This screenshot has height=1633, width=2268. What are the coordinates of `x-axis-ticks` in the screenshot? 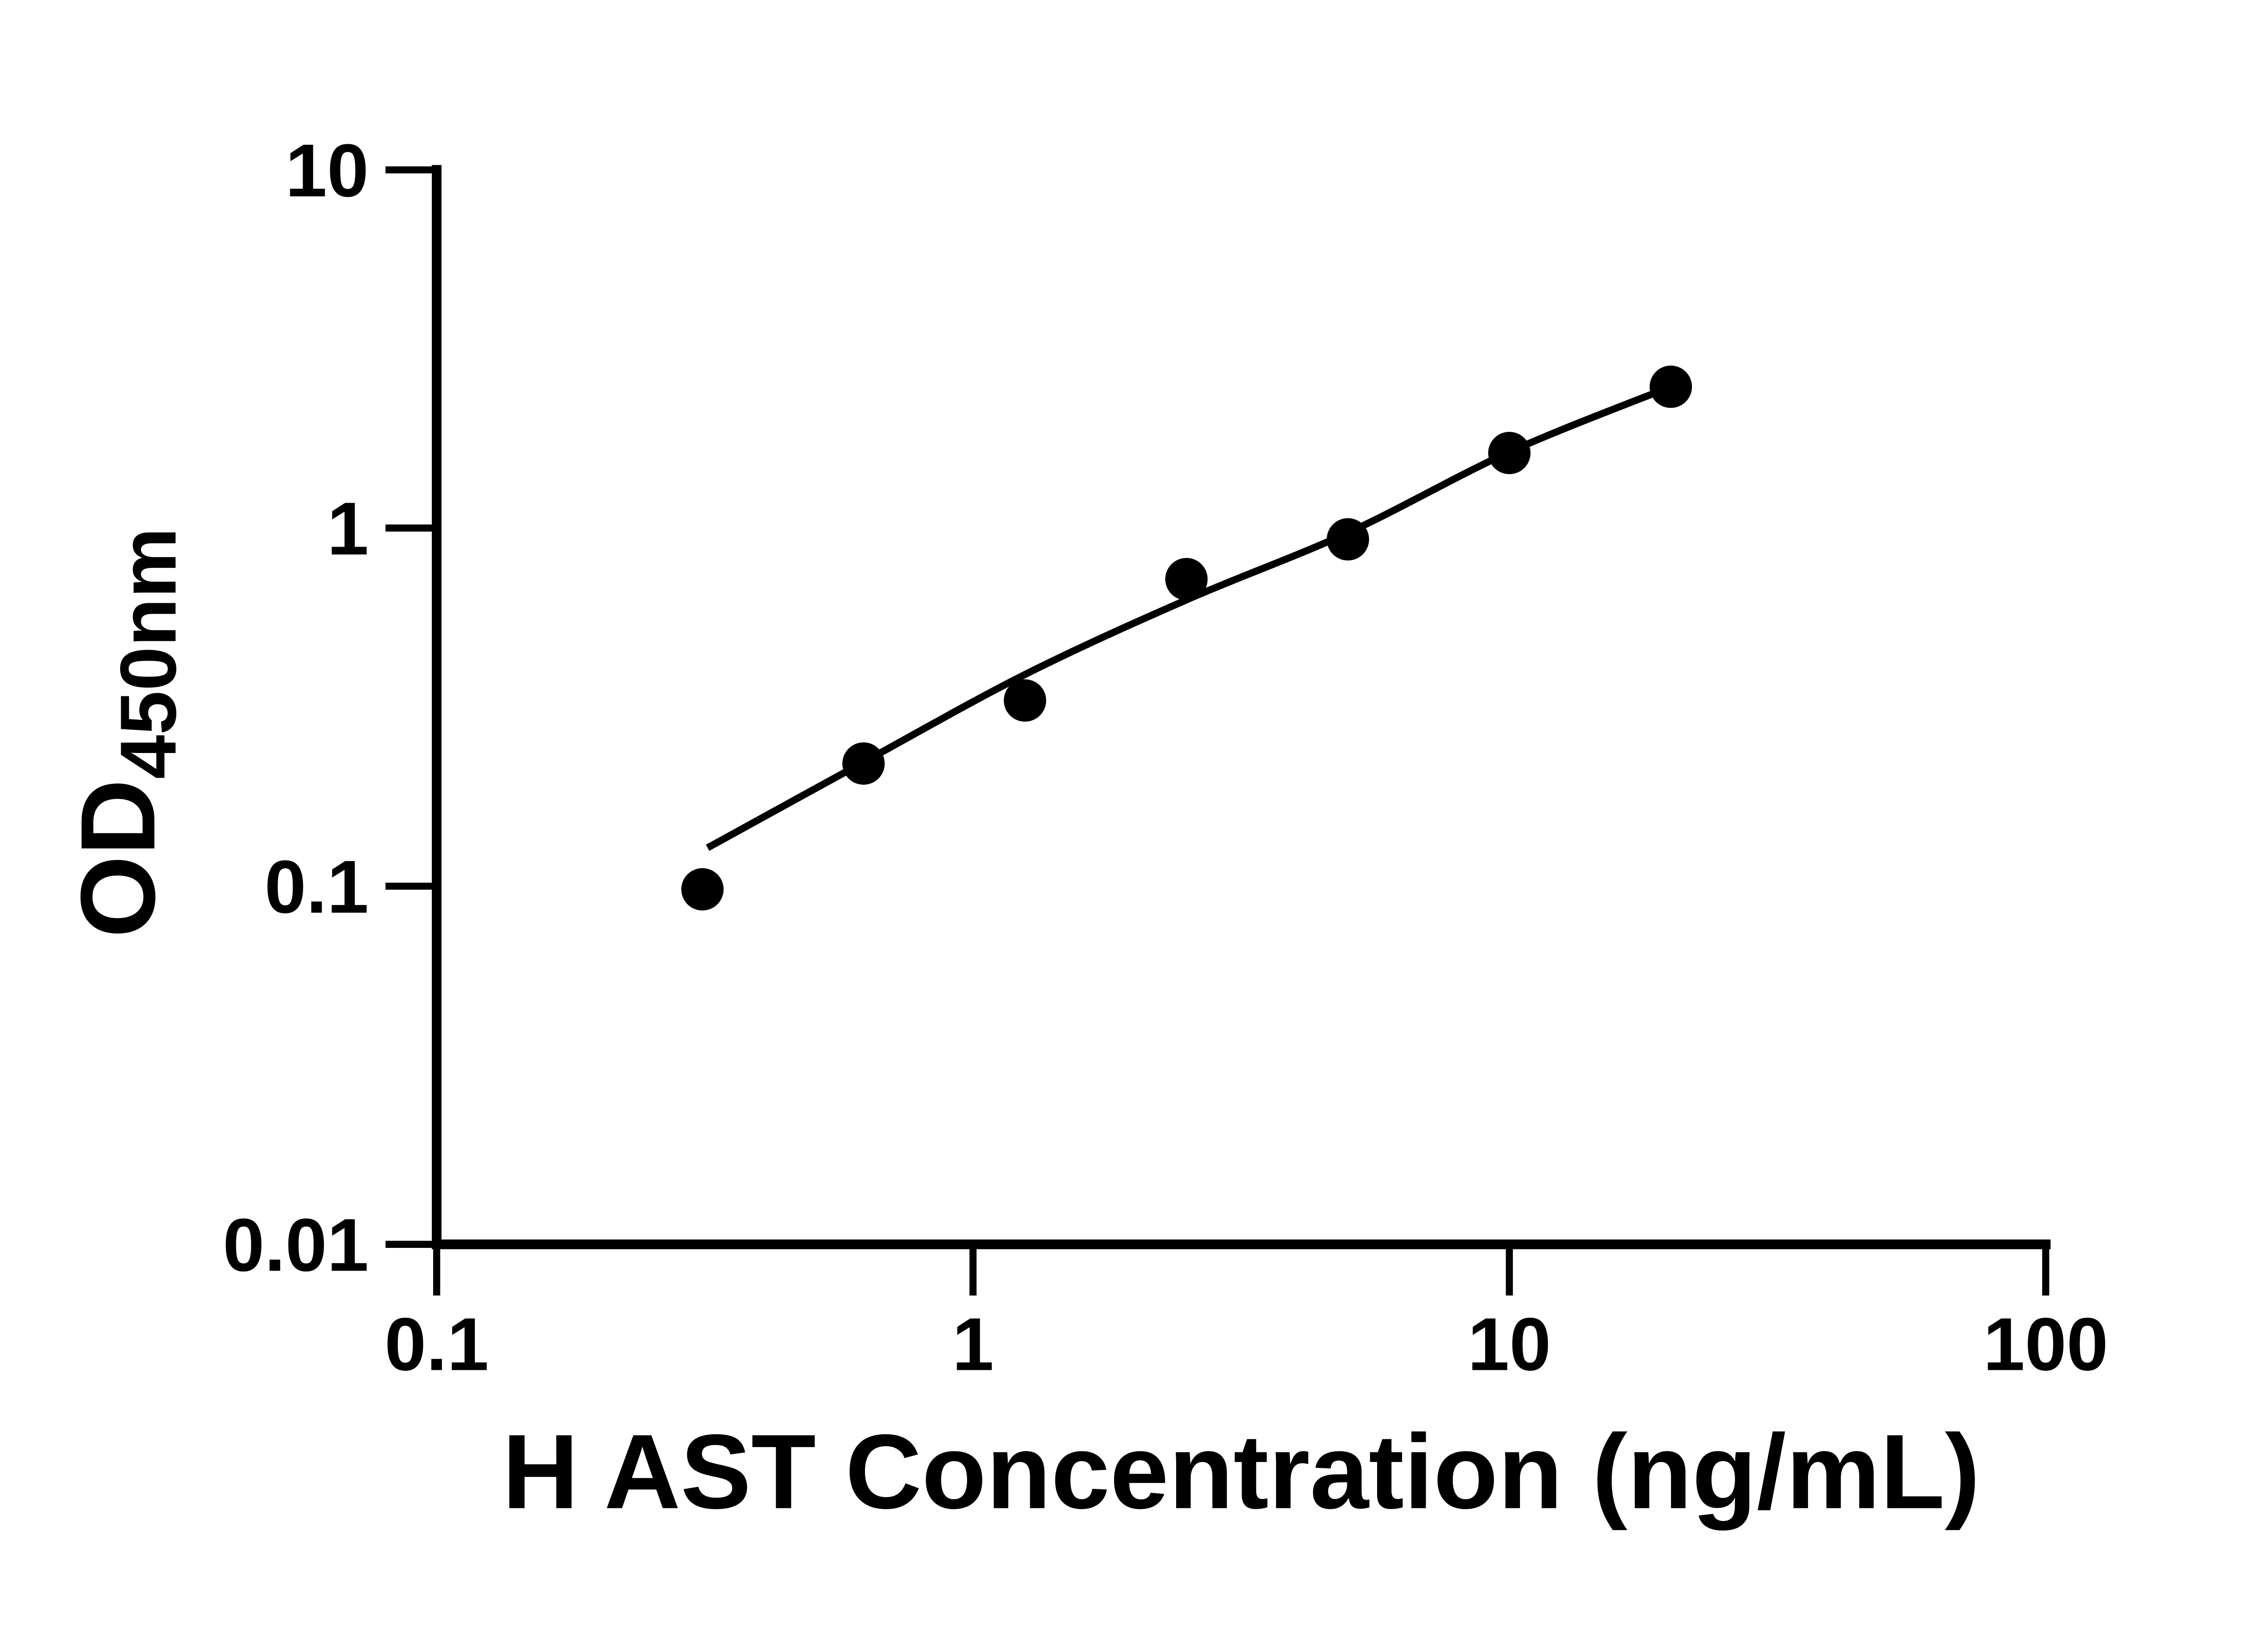 It's located at (1241, 1270).